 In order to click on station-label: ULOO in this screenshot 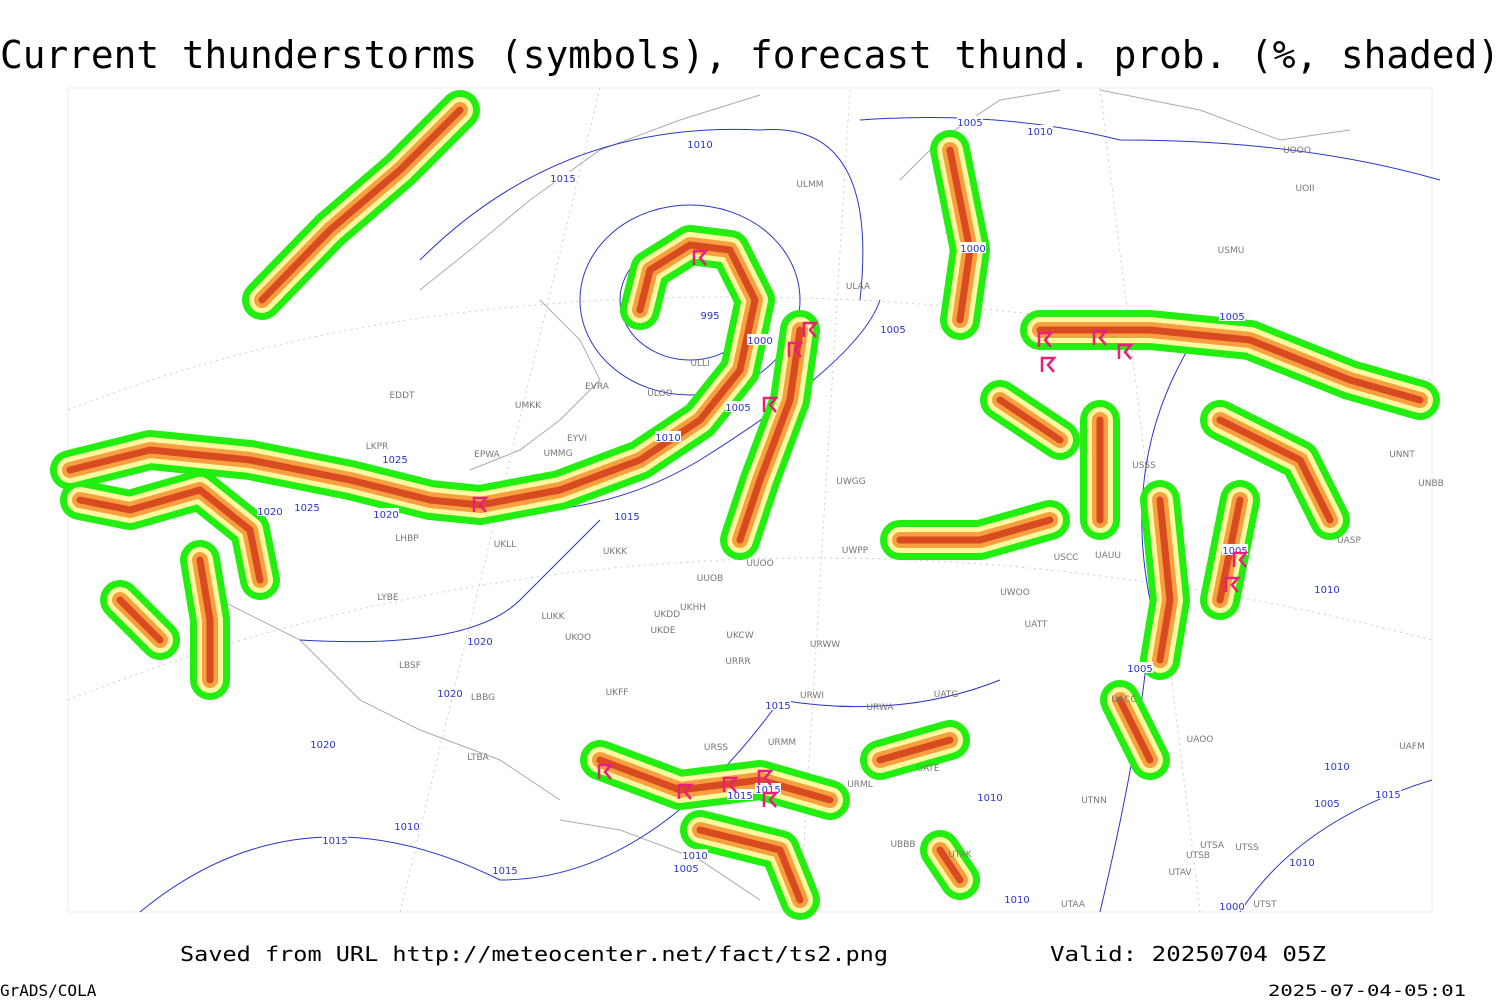, I will do `click(659, 394)`.